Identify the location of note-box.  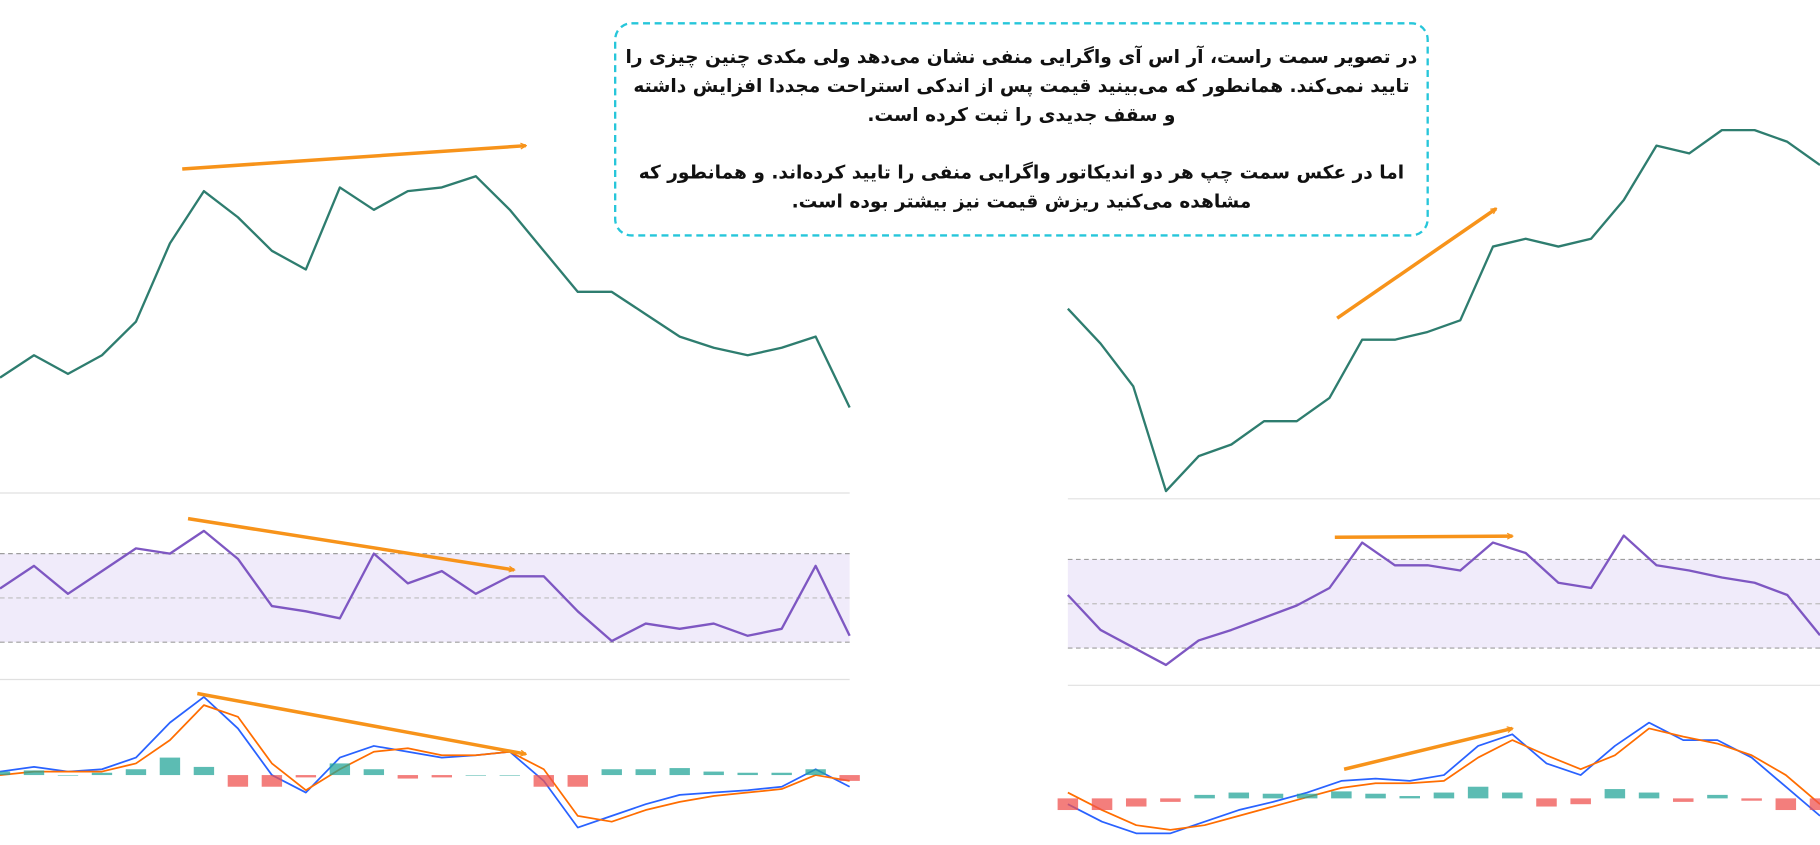
(1021, 129).